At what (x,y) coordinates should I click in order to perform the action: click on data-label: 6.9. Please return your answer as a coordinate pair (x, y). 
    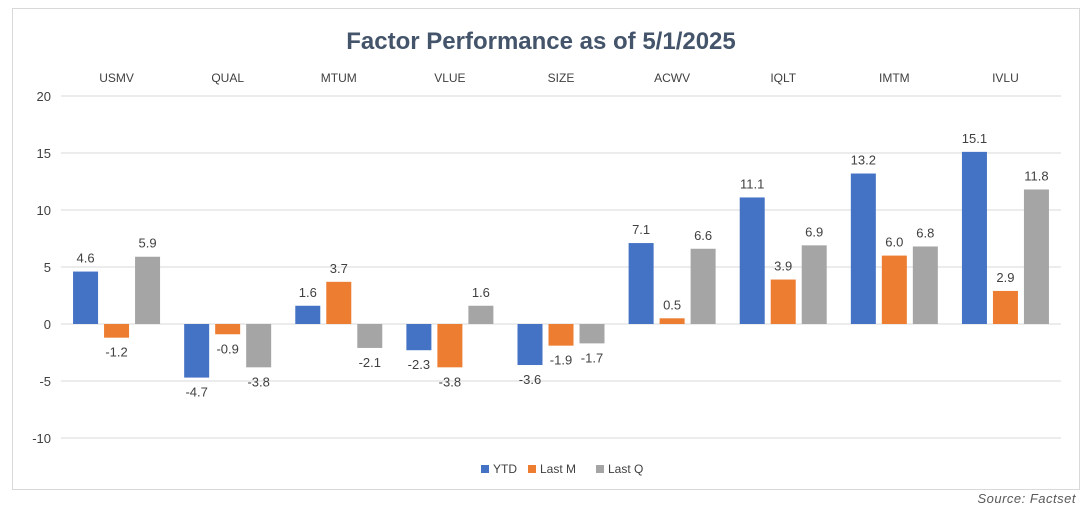
    Looking at the image, I should click on (814, 231).